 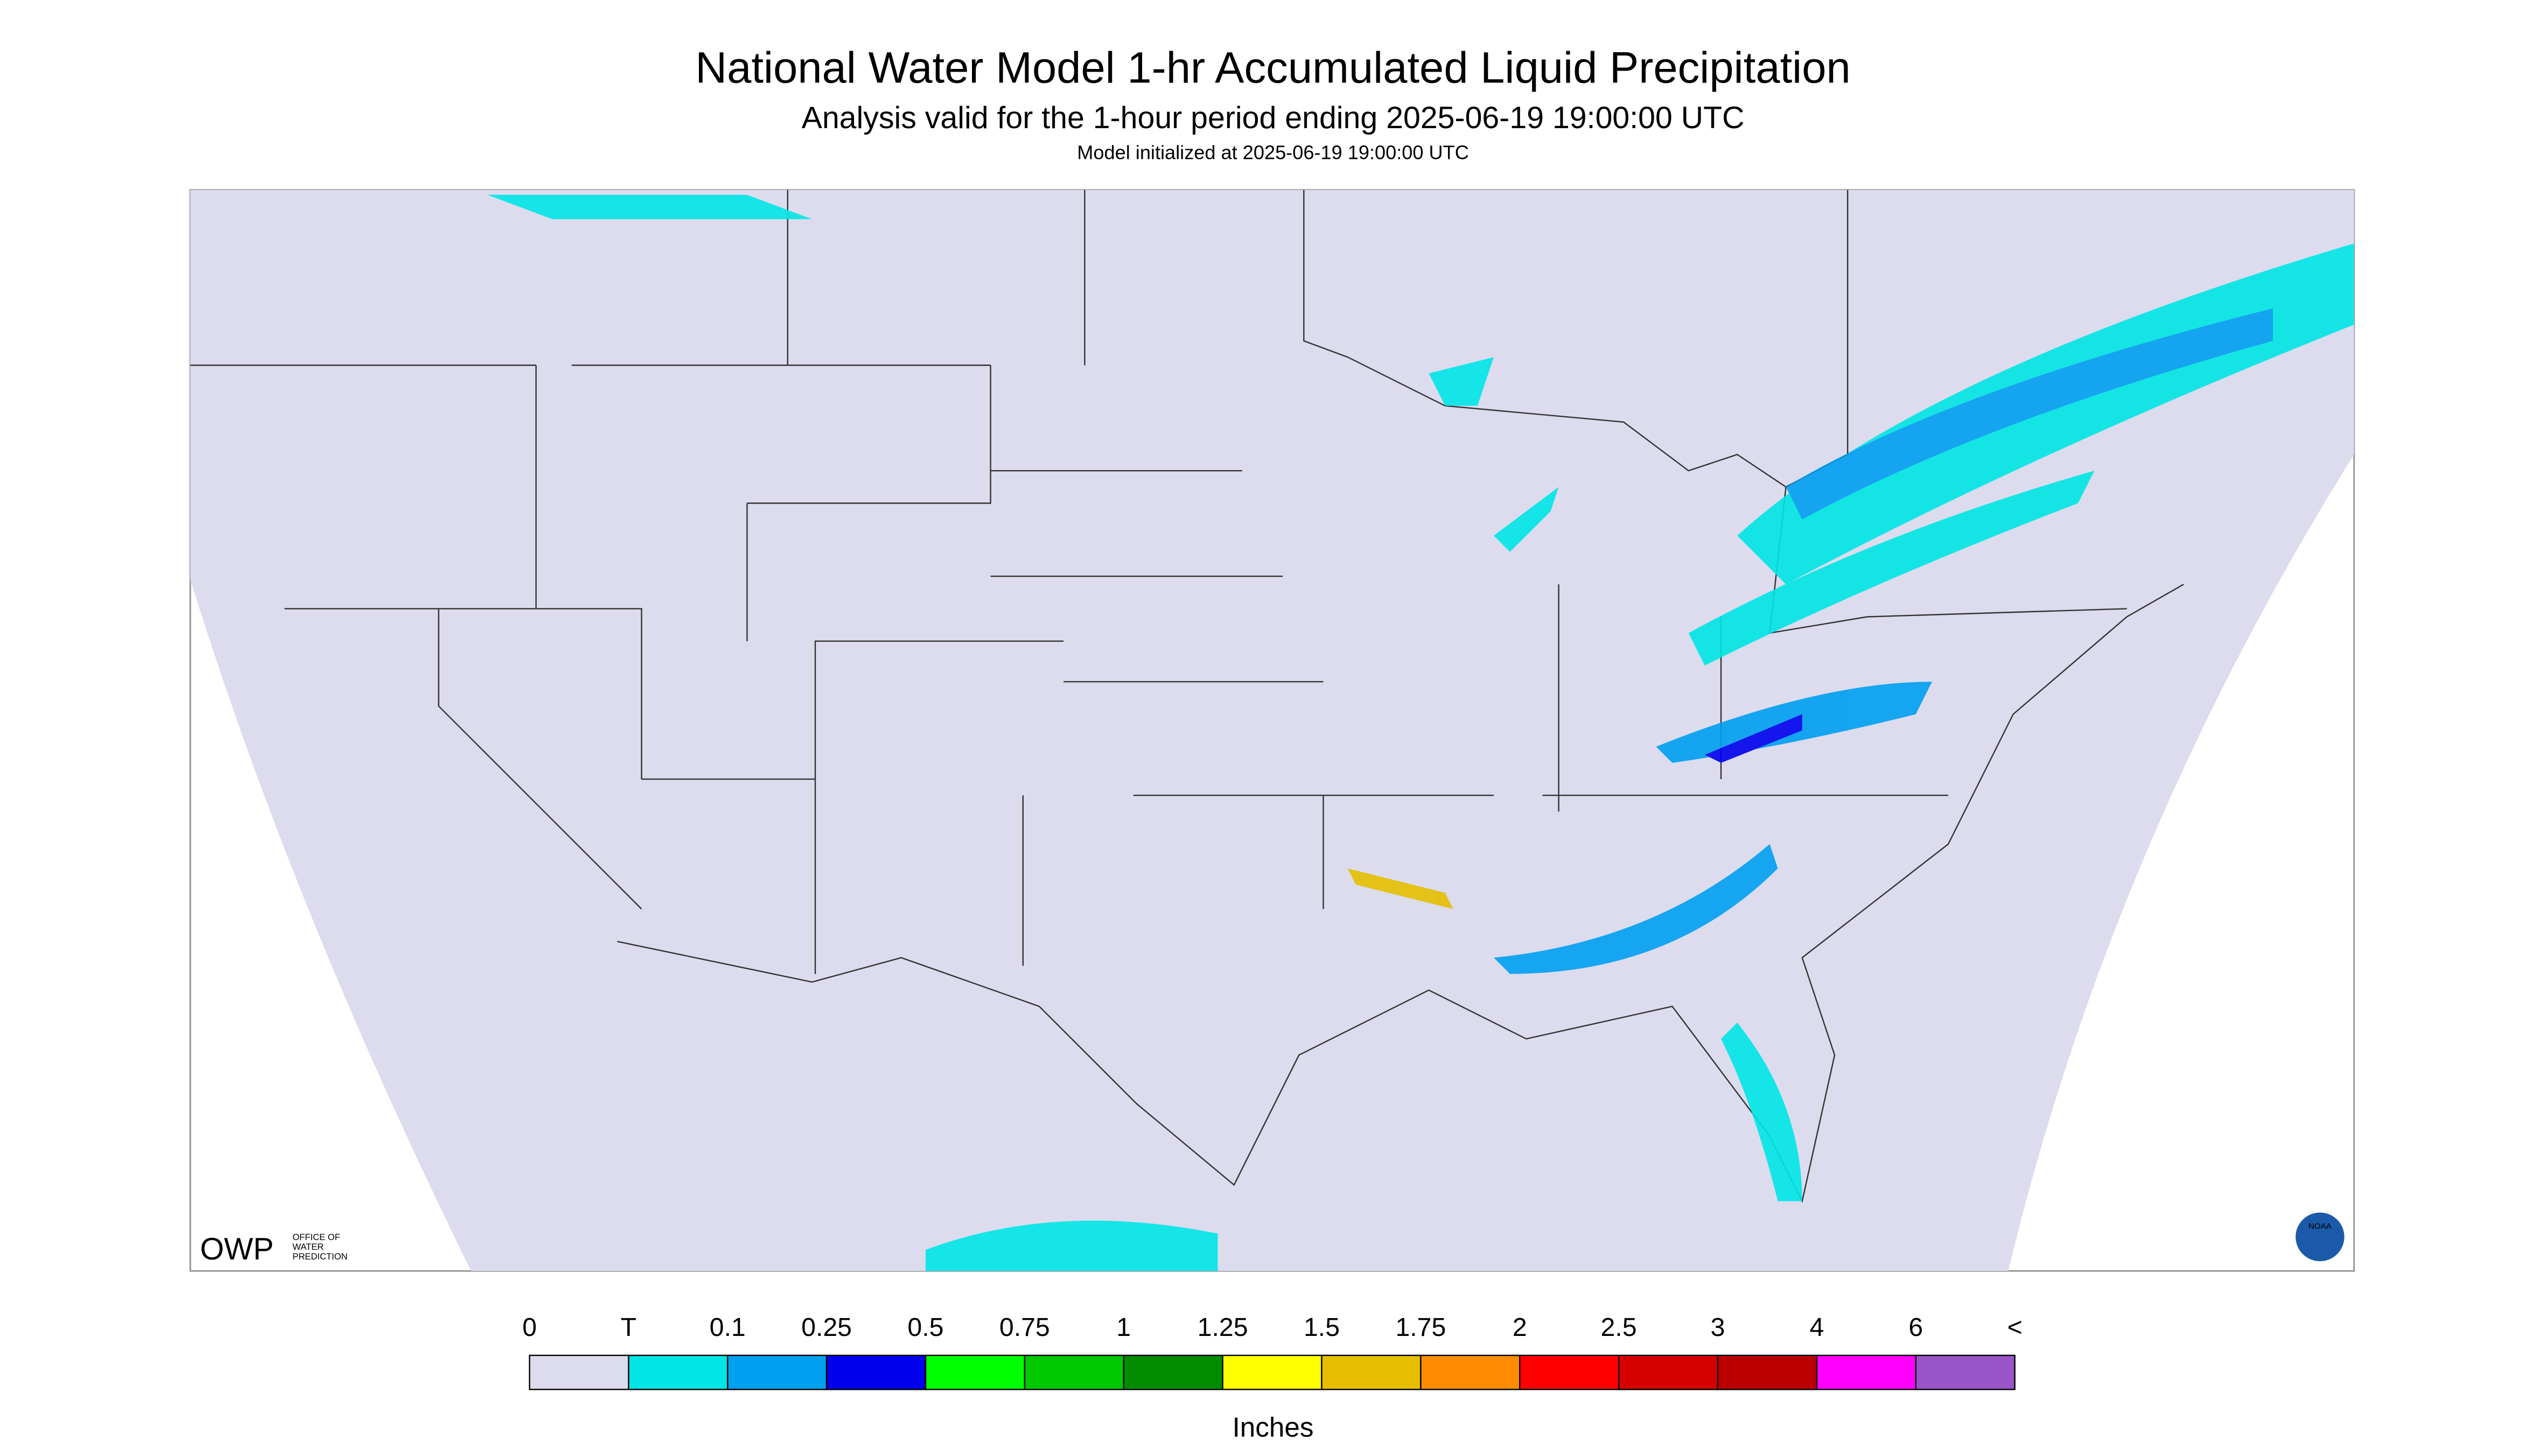 What do you see at coordinates (2320, 1226) in the screenshot?
I see `noaa-text: NOAA` at bounding box center [2320, 1226].